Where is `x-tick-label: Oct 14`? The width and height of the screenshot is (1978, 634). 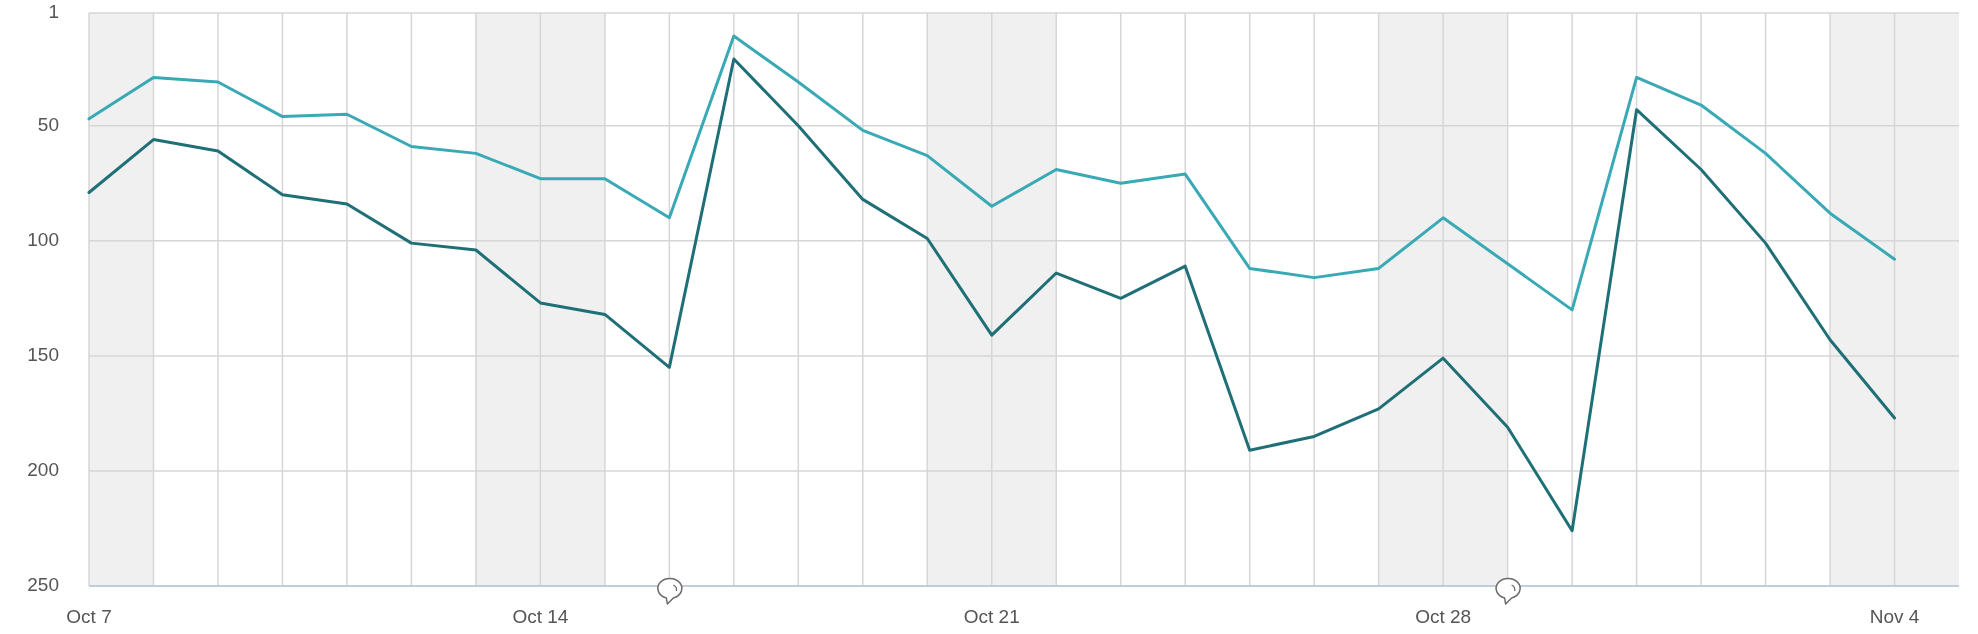 x-tick-label: Oct 14 is located at coordinates (540, 617).